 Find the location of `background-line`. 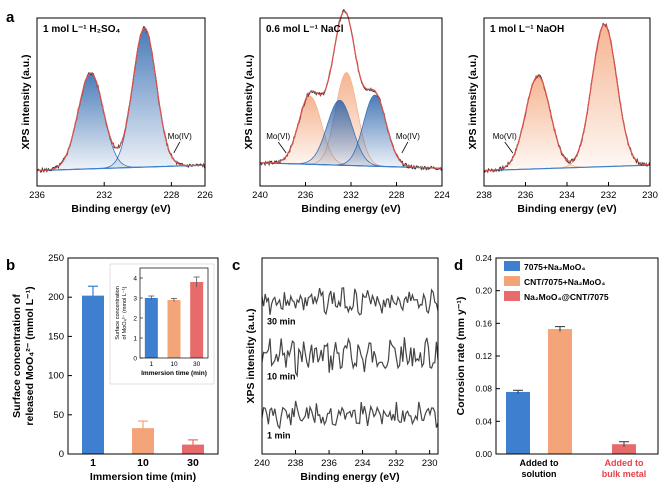

background-line is located at coordinates (121, 168).